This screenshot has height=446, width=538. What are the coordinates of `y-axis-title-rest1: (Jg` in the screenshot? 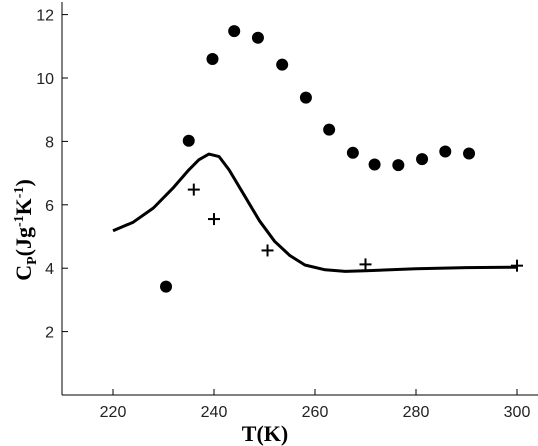 It's located at (23, 241).